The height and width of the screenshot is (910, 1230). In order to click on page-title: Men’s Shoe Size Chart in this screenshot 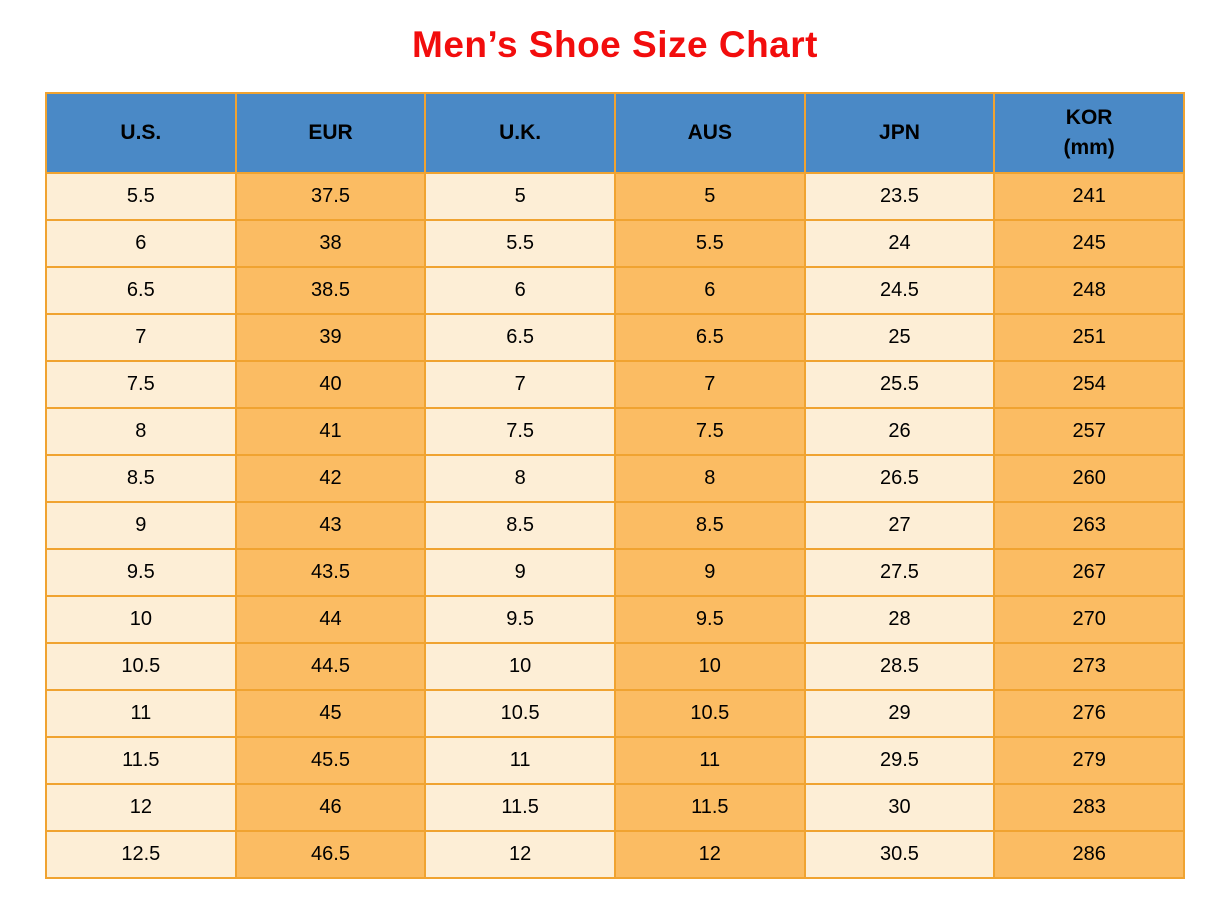, I will do `click(615, 44)`.